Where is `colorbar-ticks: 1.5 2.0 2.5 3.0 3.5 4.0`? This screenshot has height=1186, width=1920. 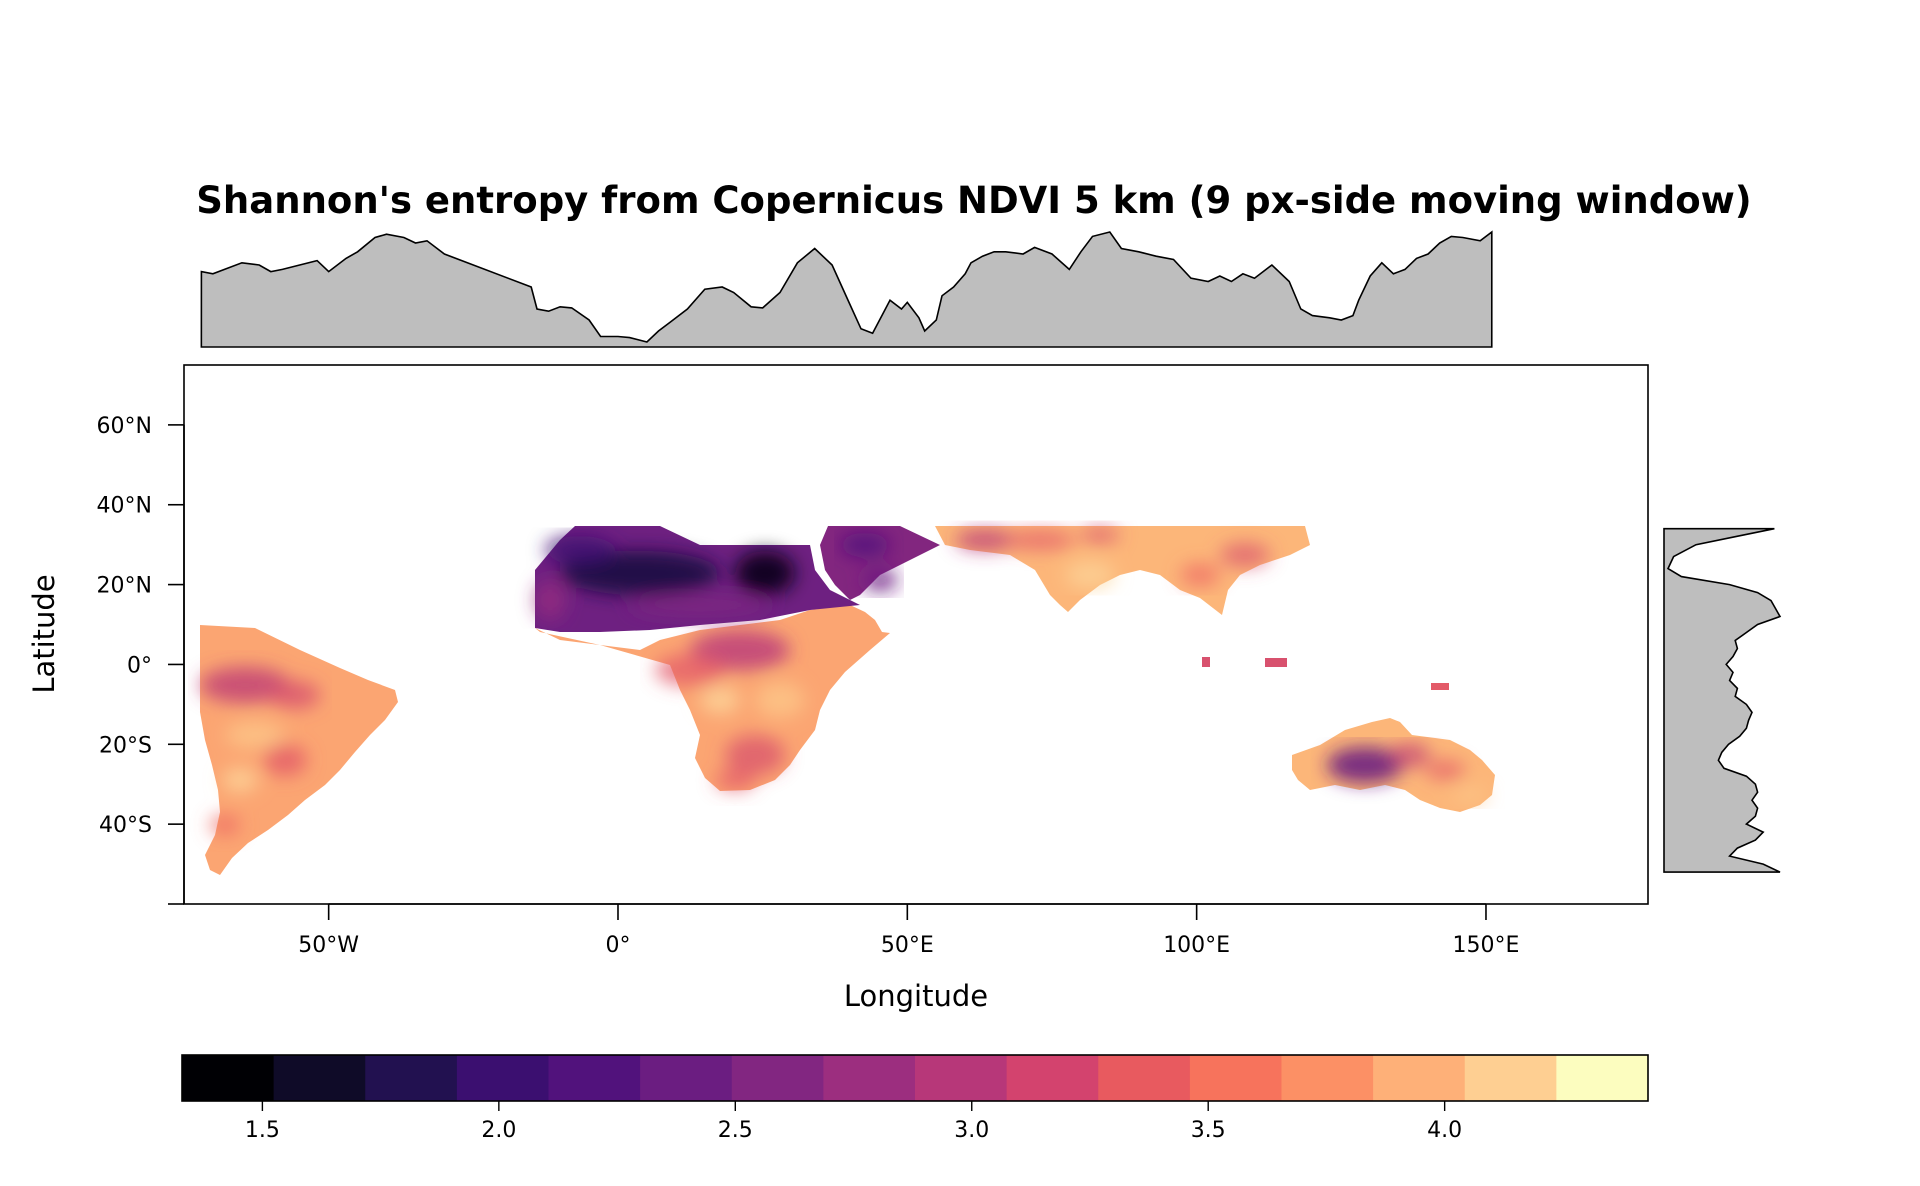 colorbar-ticks: 1.5 2.0 2.5 3.0 3.5 4.0 is located at coordinates (853, 1122).